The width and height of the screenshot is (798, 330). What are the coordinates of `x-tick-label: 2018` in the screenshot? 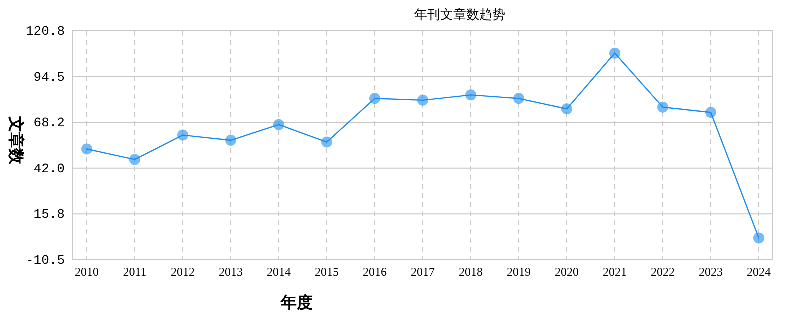 It's located at (471, 272).